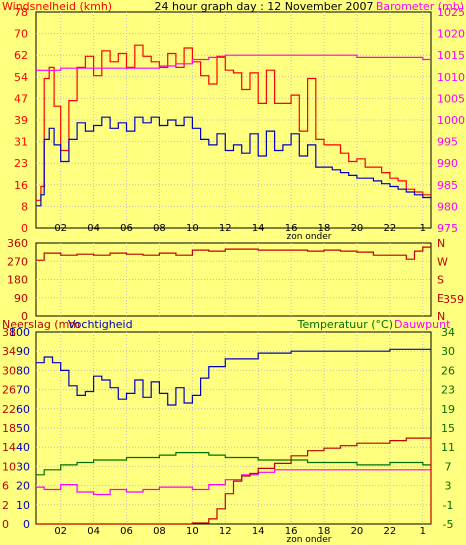 The image size is (466, 545). What do you see at coordinates (9, 428) in the screenshot?
I see `y-tick-label: 18` at bounding box center [9, 428].